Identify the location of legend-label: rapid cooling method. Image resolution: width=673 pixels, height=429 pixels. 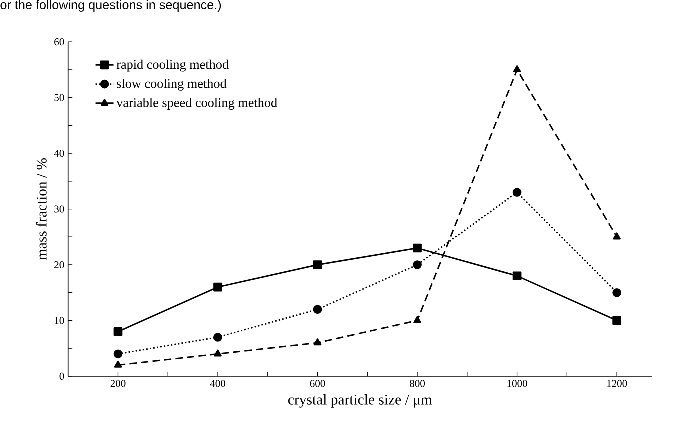
(172, 66).